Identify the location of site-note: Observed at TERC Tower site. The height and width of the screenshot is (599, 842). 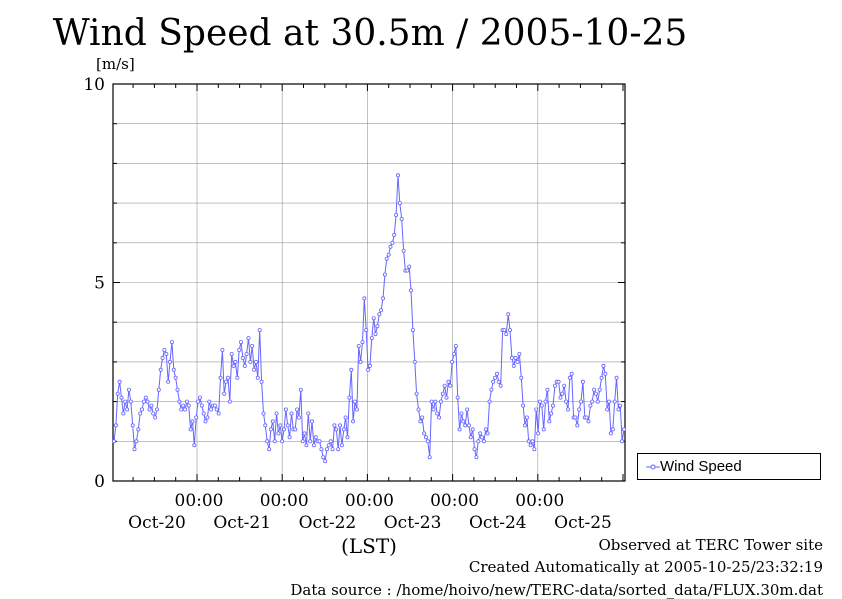
(710, 545).